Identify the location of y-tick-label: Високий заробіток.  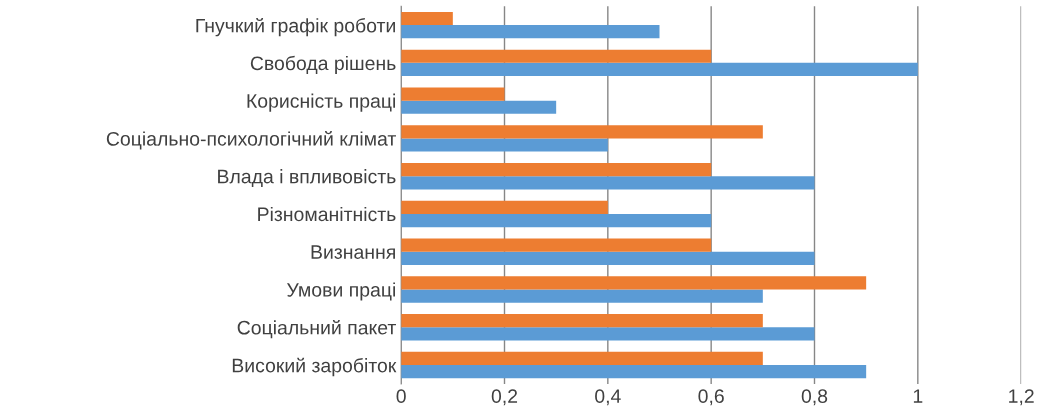
(314, 367).